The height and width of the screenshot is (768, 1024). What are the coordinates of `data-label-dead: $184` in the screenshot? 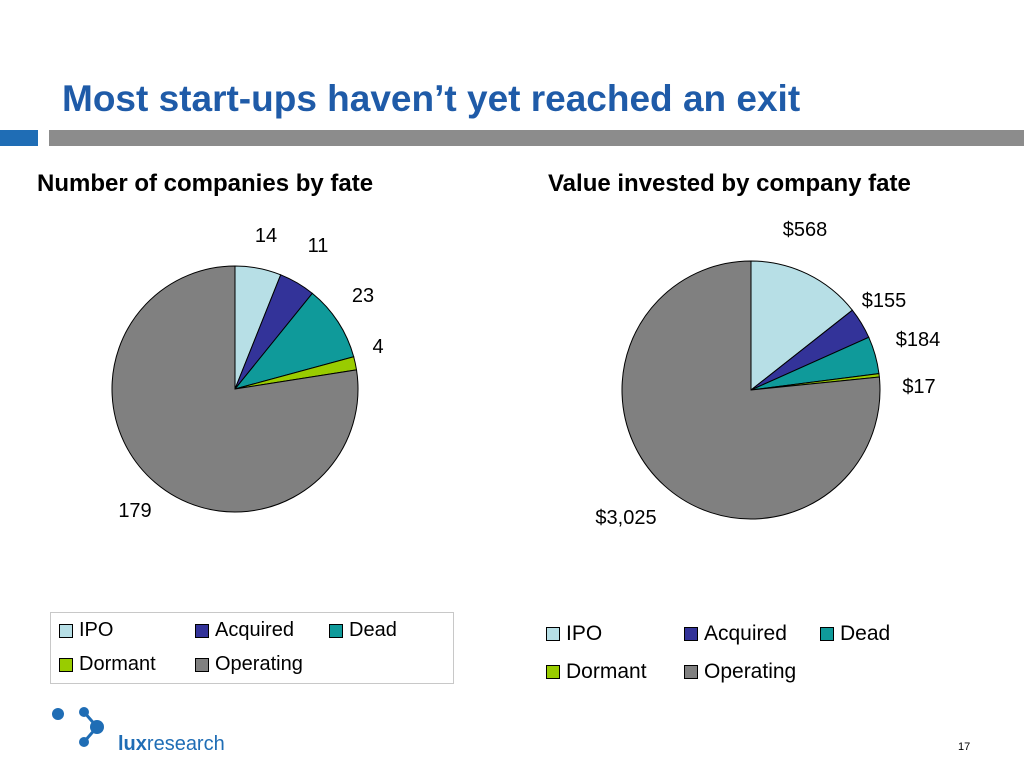 It's located at (918, 340).